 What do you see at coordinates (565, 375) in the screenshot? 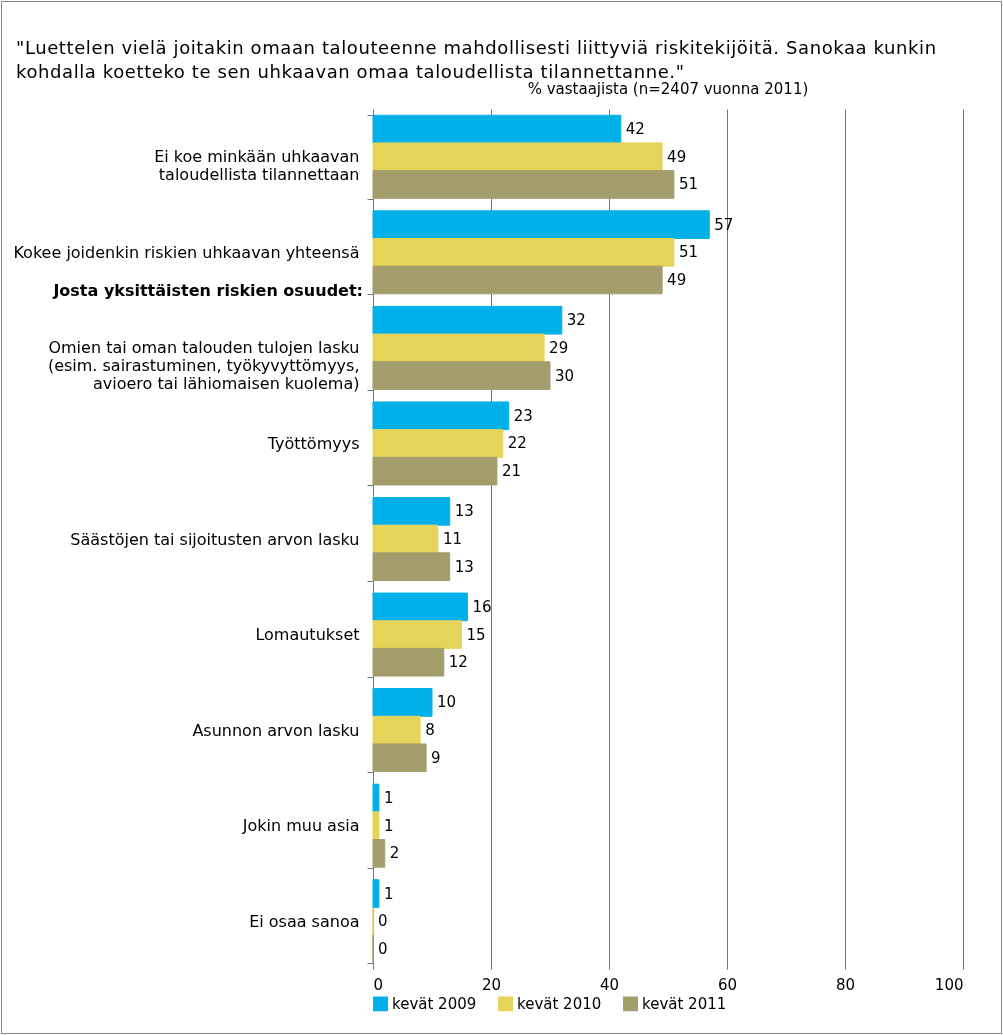
I see `data-label: 30` at bounding box center [565, 375].